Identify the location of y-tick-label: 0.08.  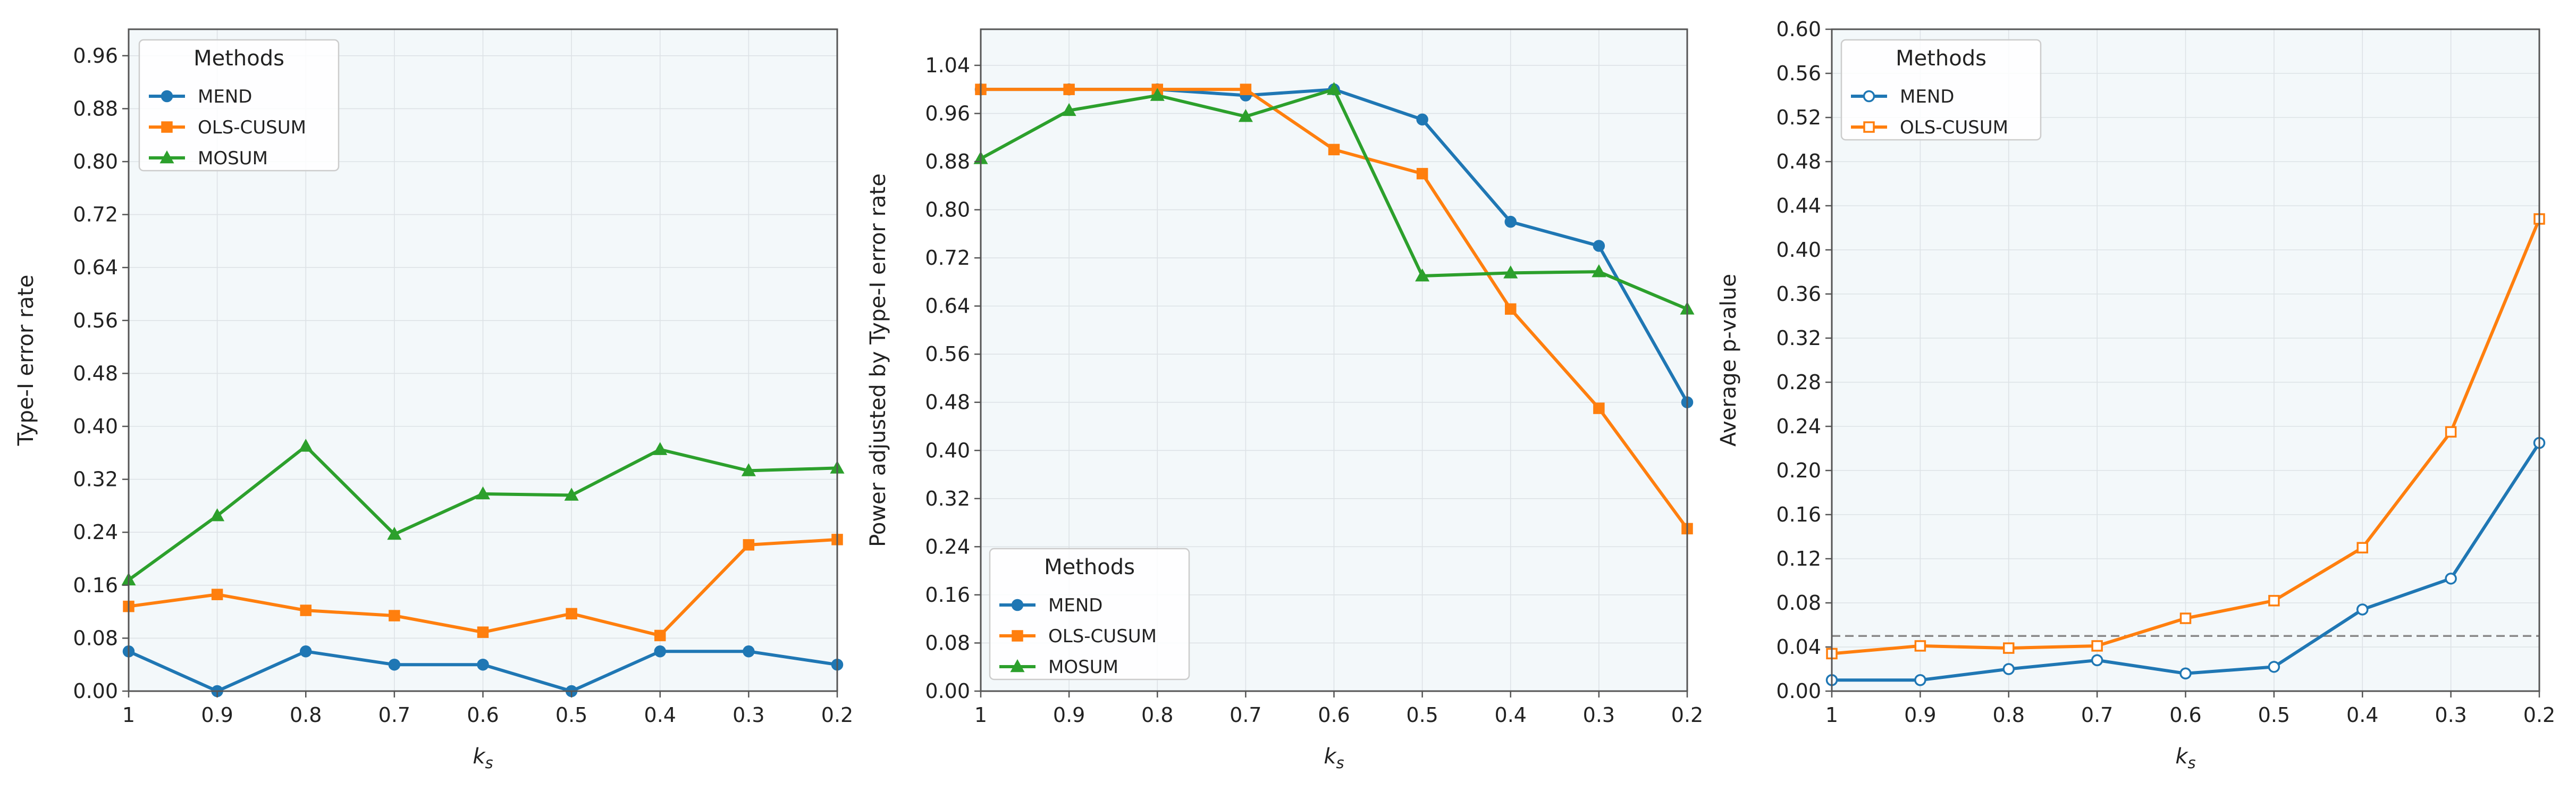
(95, 638).